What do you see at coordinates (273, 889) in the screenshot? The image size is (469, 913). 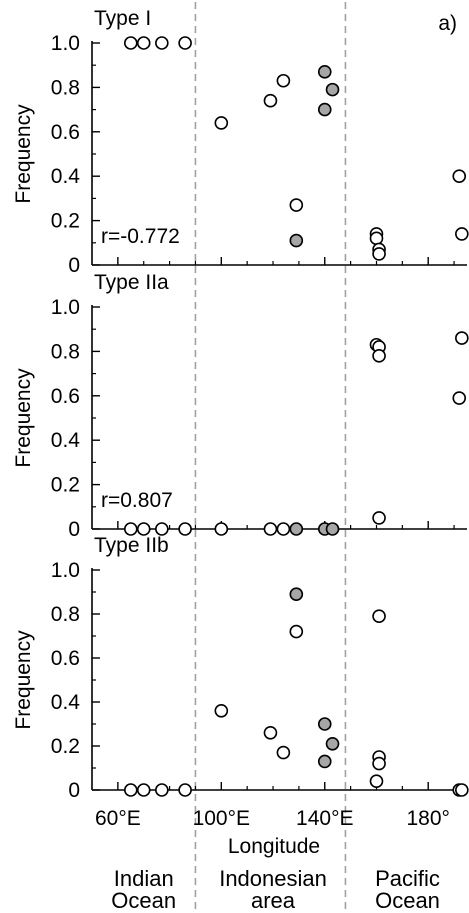 I see `region-label-indonesian-area: Indonesian area` at bounding box center [273, 889].